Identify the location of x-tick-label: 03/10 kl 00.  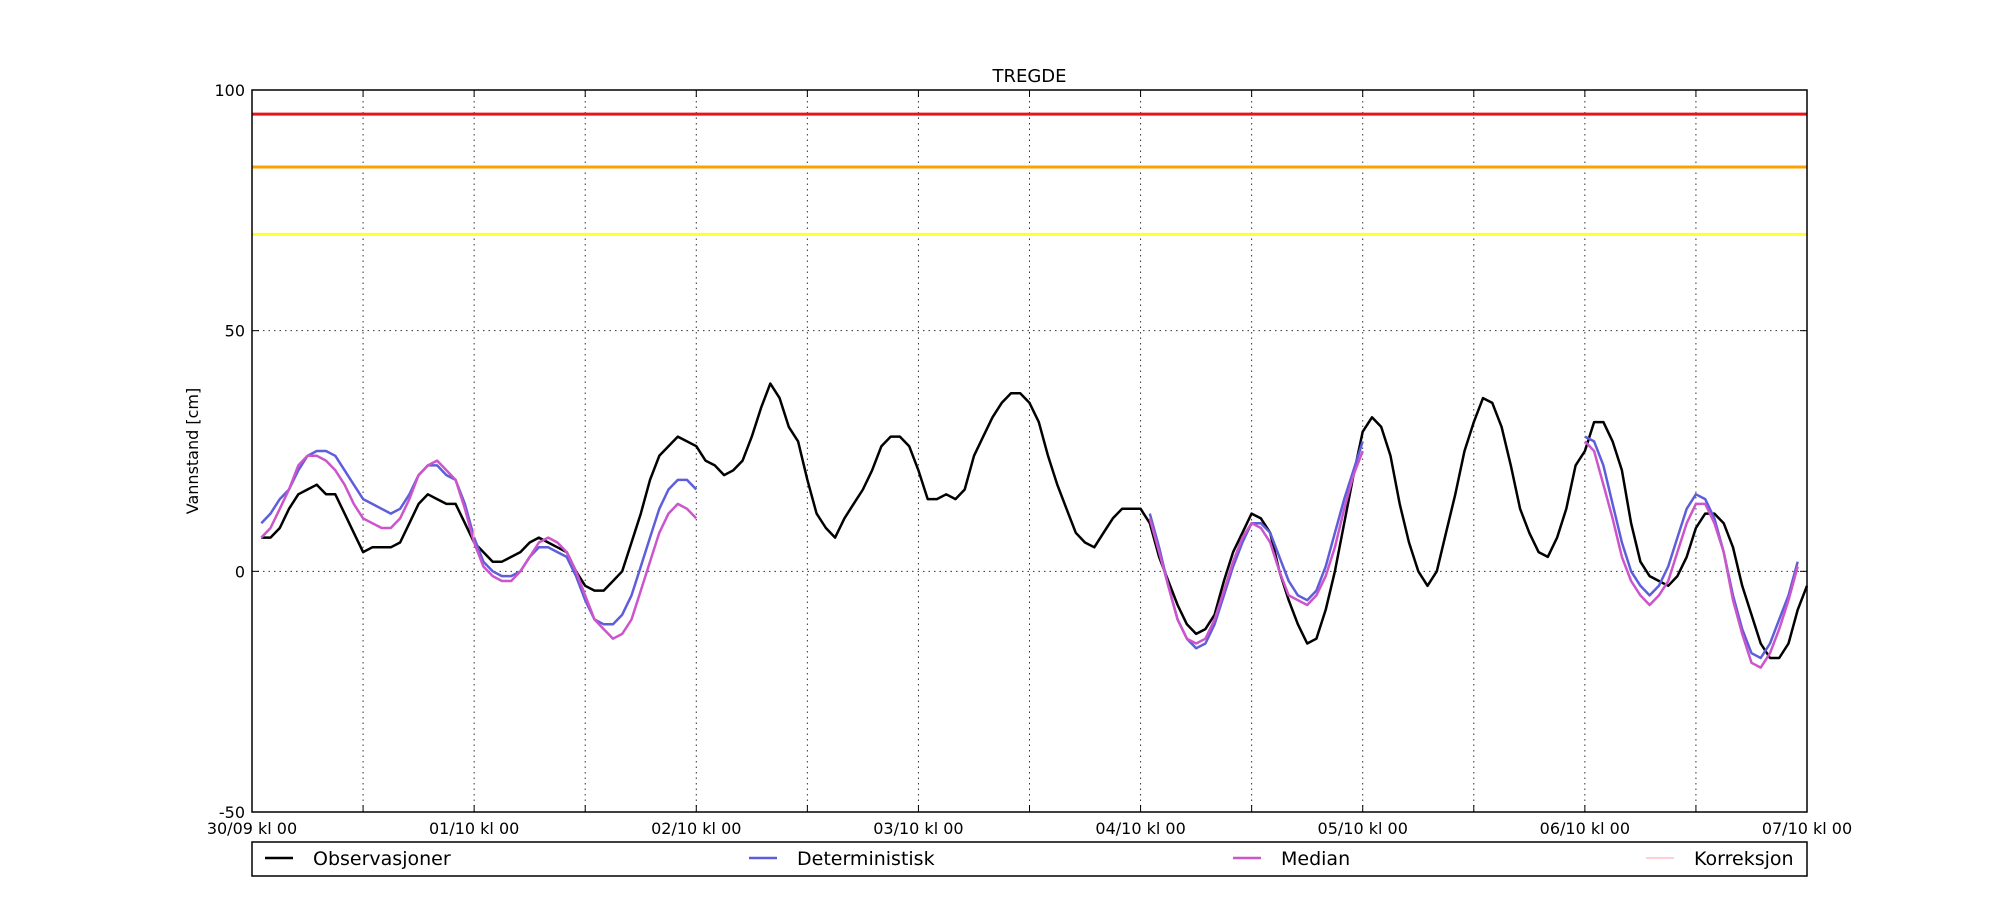
(918, 828).